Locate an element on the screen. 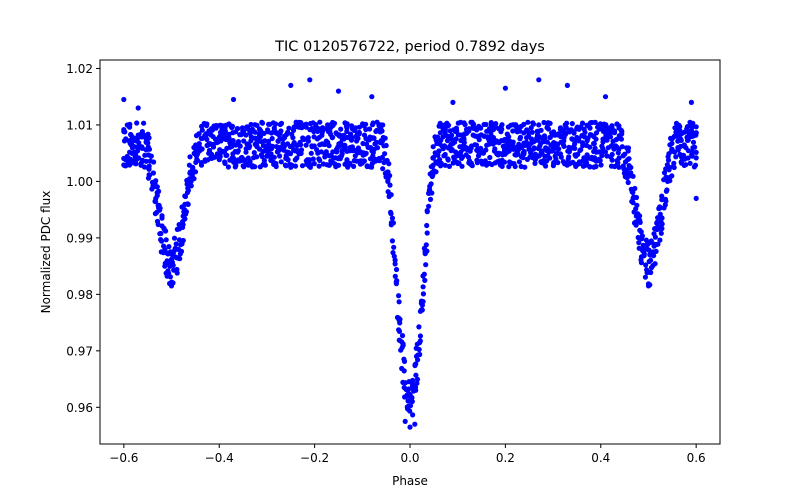  y-axis-label: Normalized PDC flux is located at coordinates (46, 252).